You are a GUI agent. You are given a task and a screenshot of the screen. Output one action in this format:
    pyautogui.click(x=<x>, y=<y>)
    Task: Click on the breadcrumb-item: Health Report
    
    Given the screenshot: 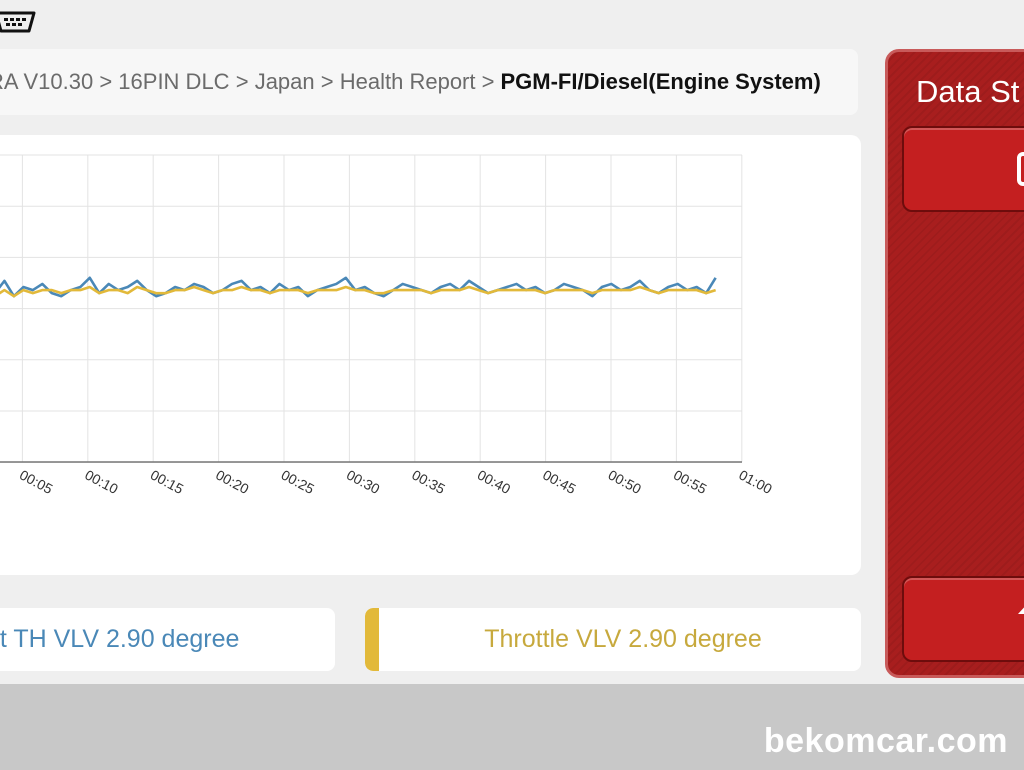 What is the action you would take?
    pyautogui.click(x=407, y=81)
    